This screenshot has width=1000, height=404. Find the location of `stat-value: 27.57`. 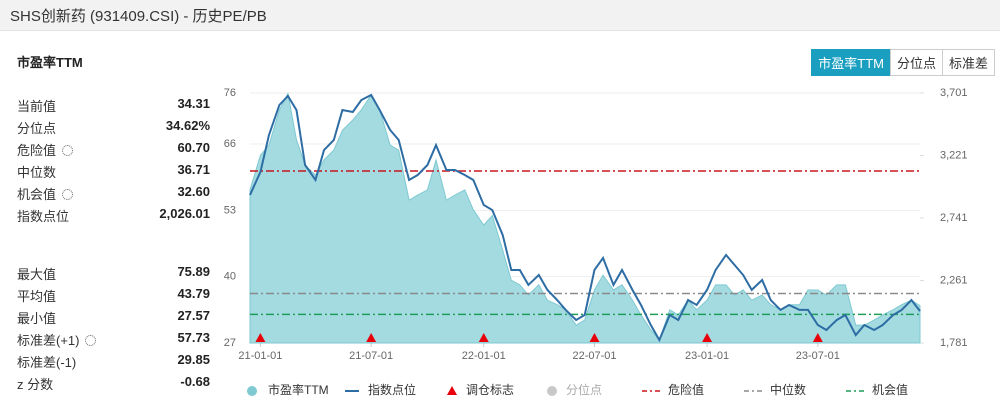

stat-value: 27.57 is located at coordinates (193, 315).